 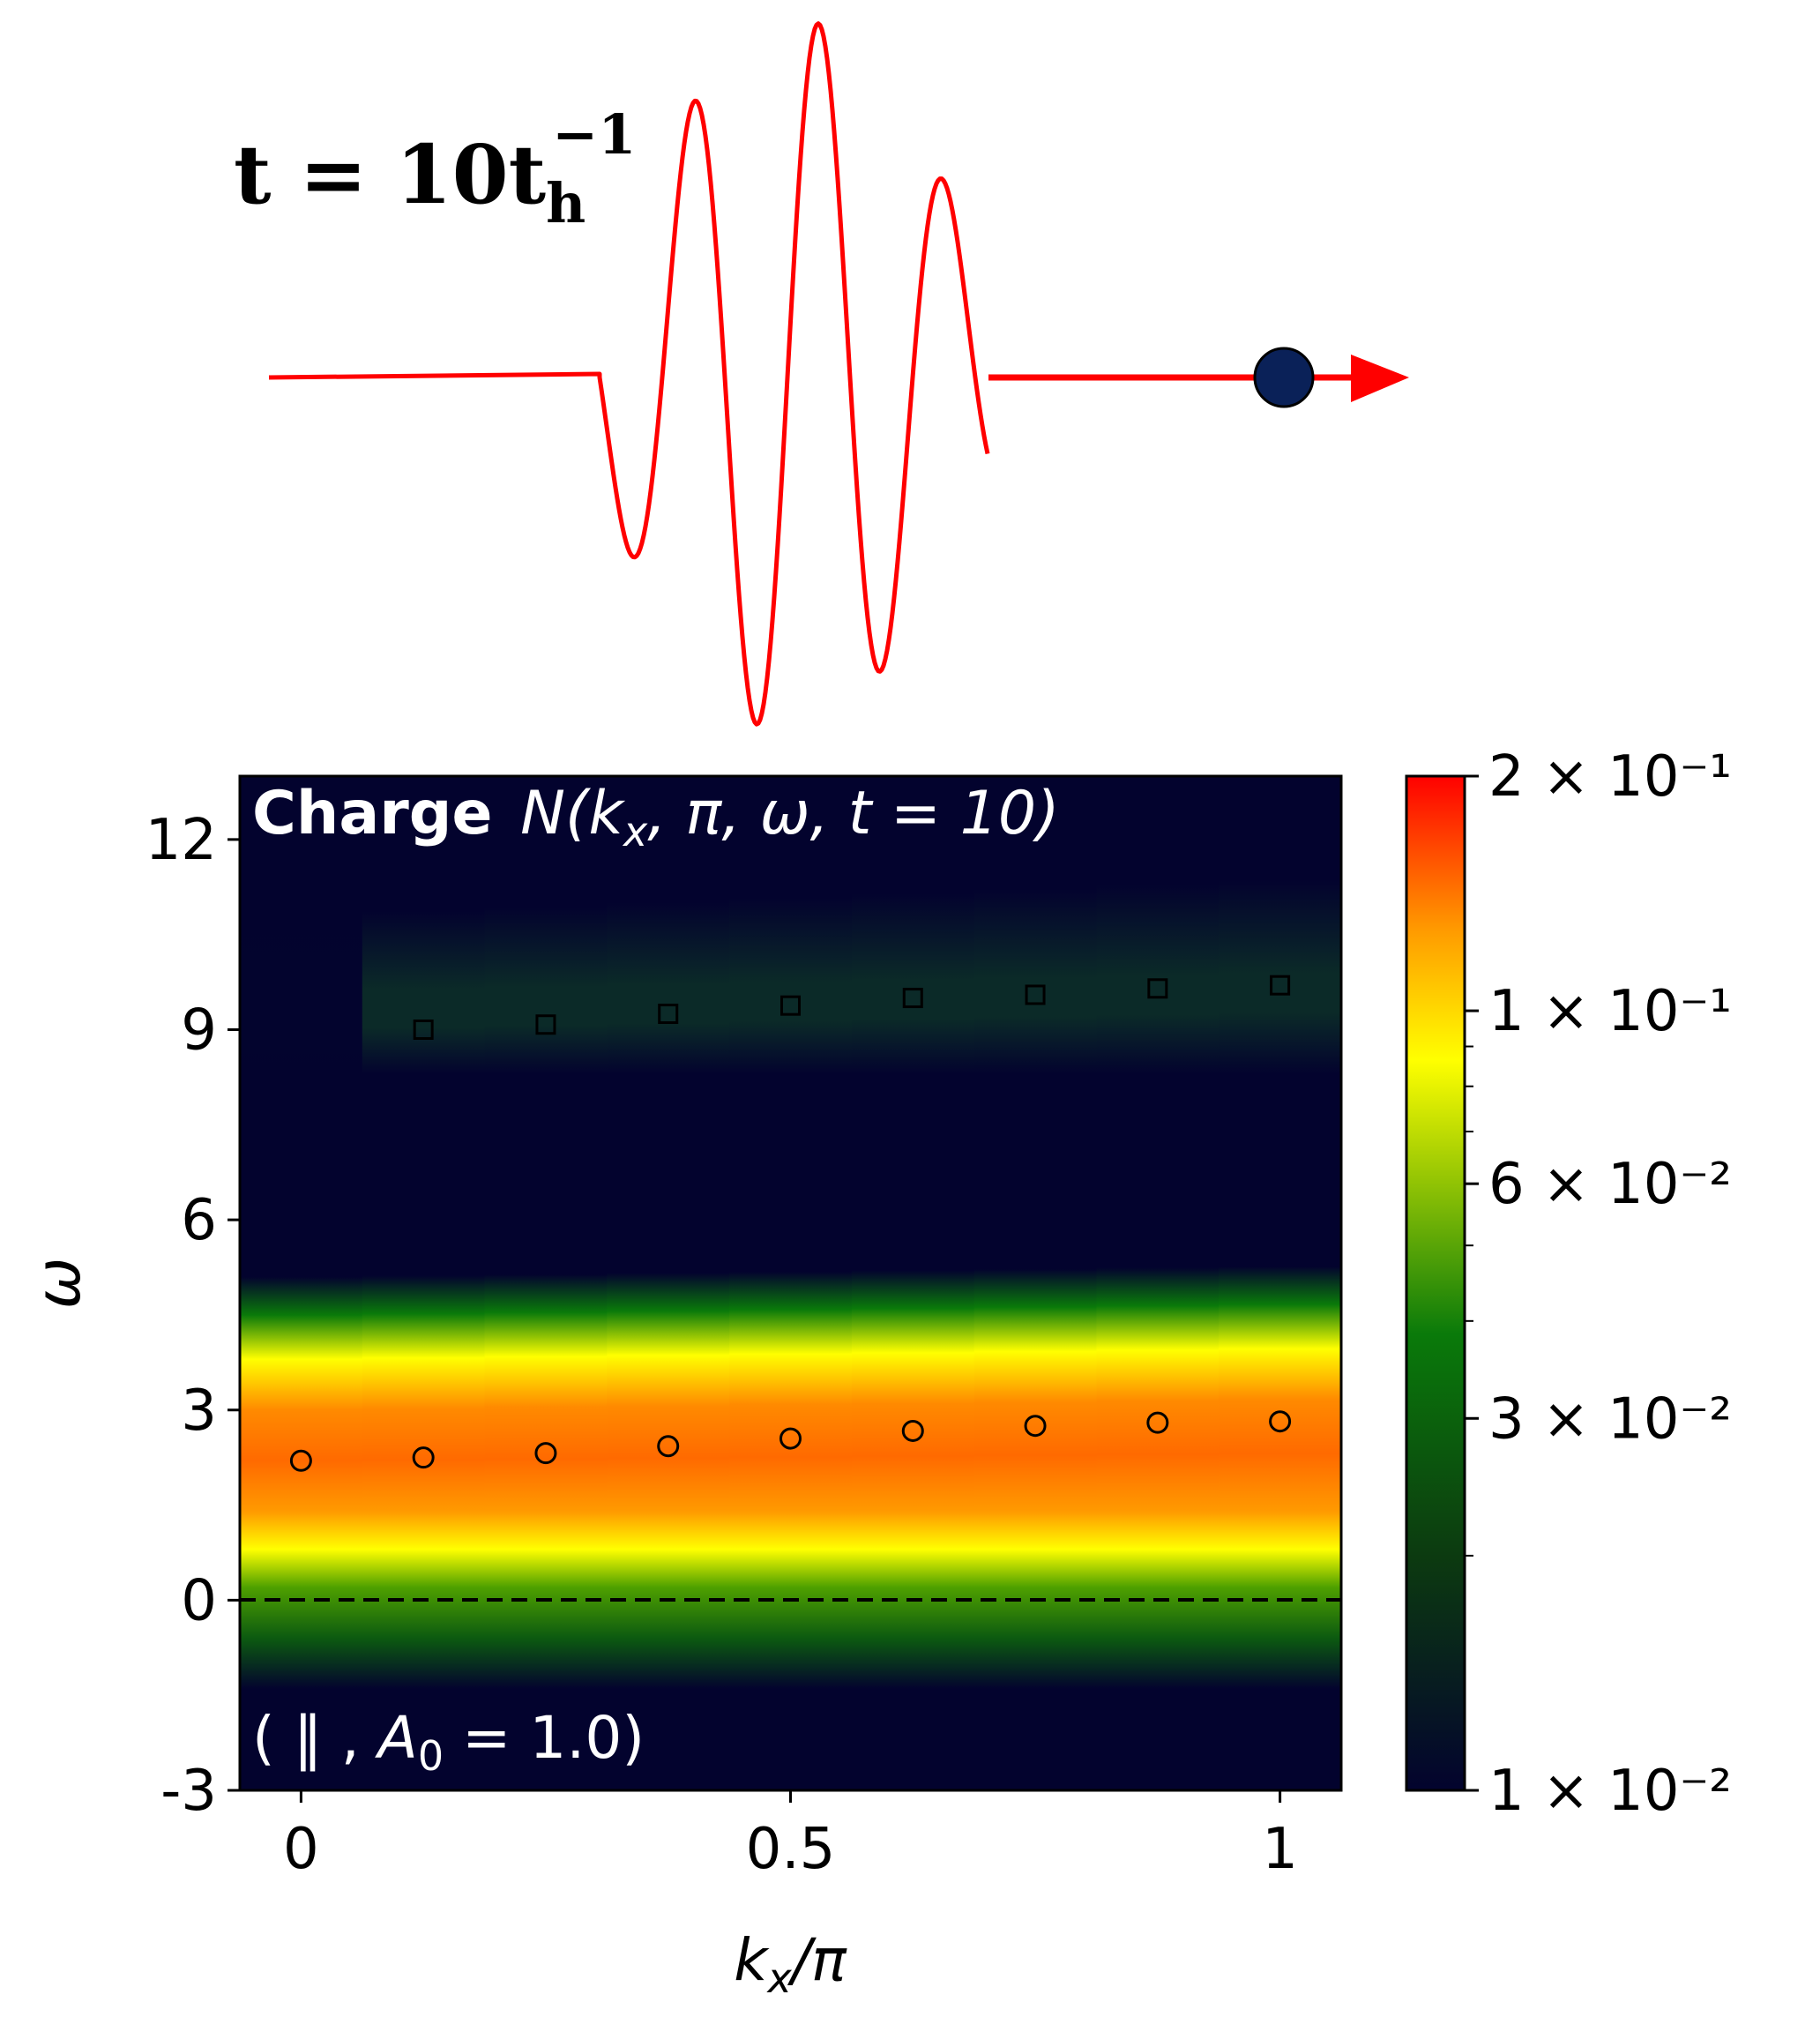 I want to click on x-axis-ticks: 0 0.5 1, so click(x=790, y=1836).